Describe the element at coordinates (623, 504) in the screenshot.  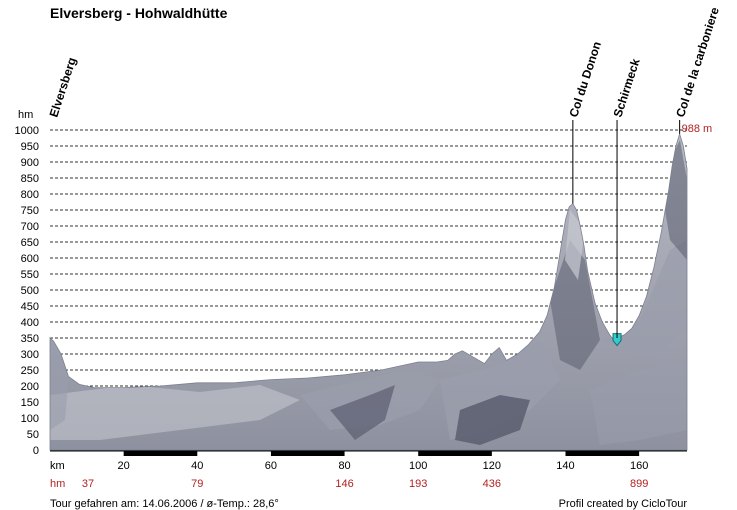
I see `footer-credit: Profil created by CicloTour` at that location.